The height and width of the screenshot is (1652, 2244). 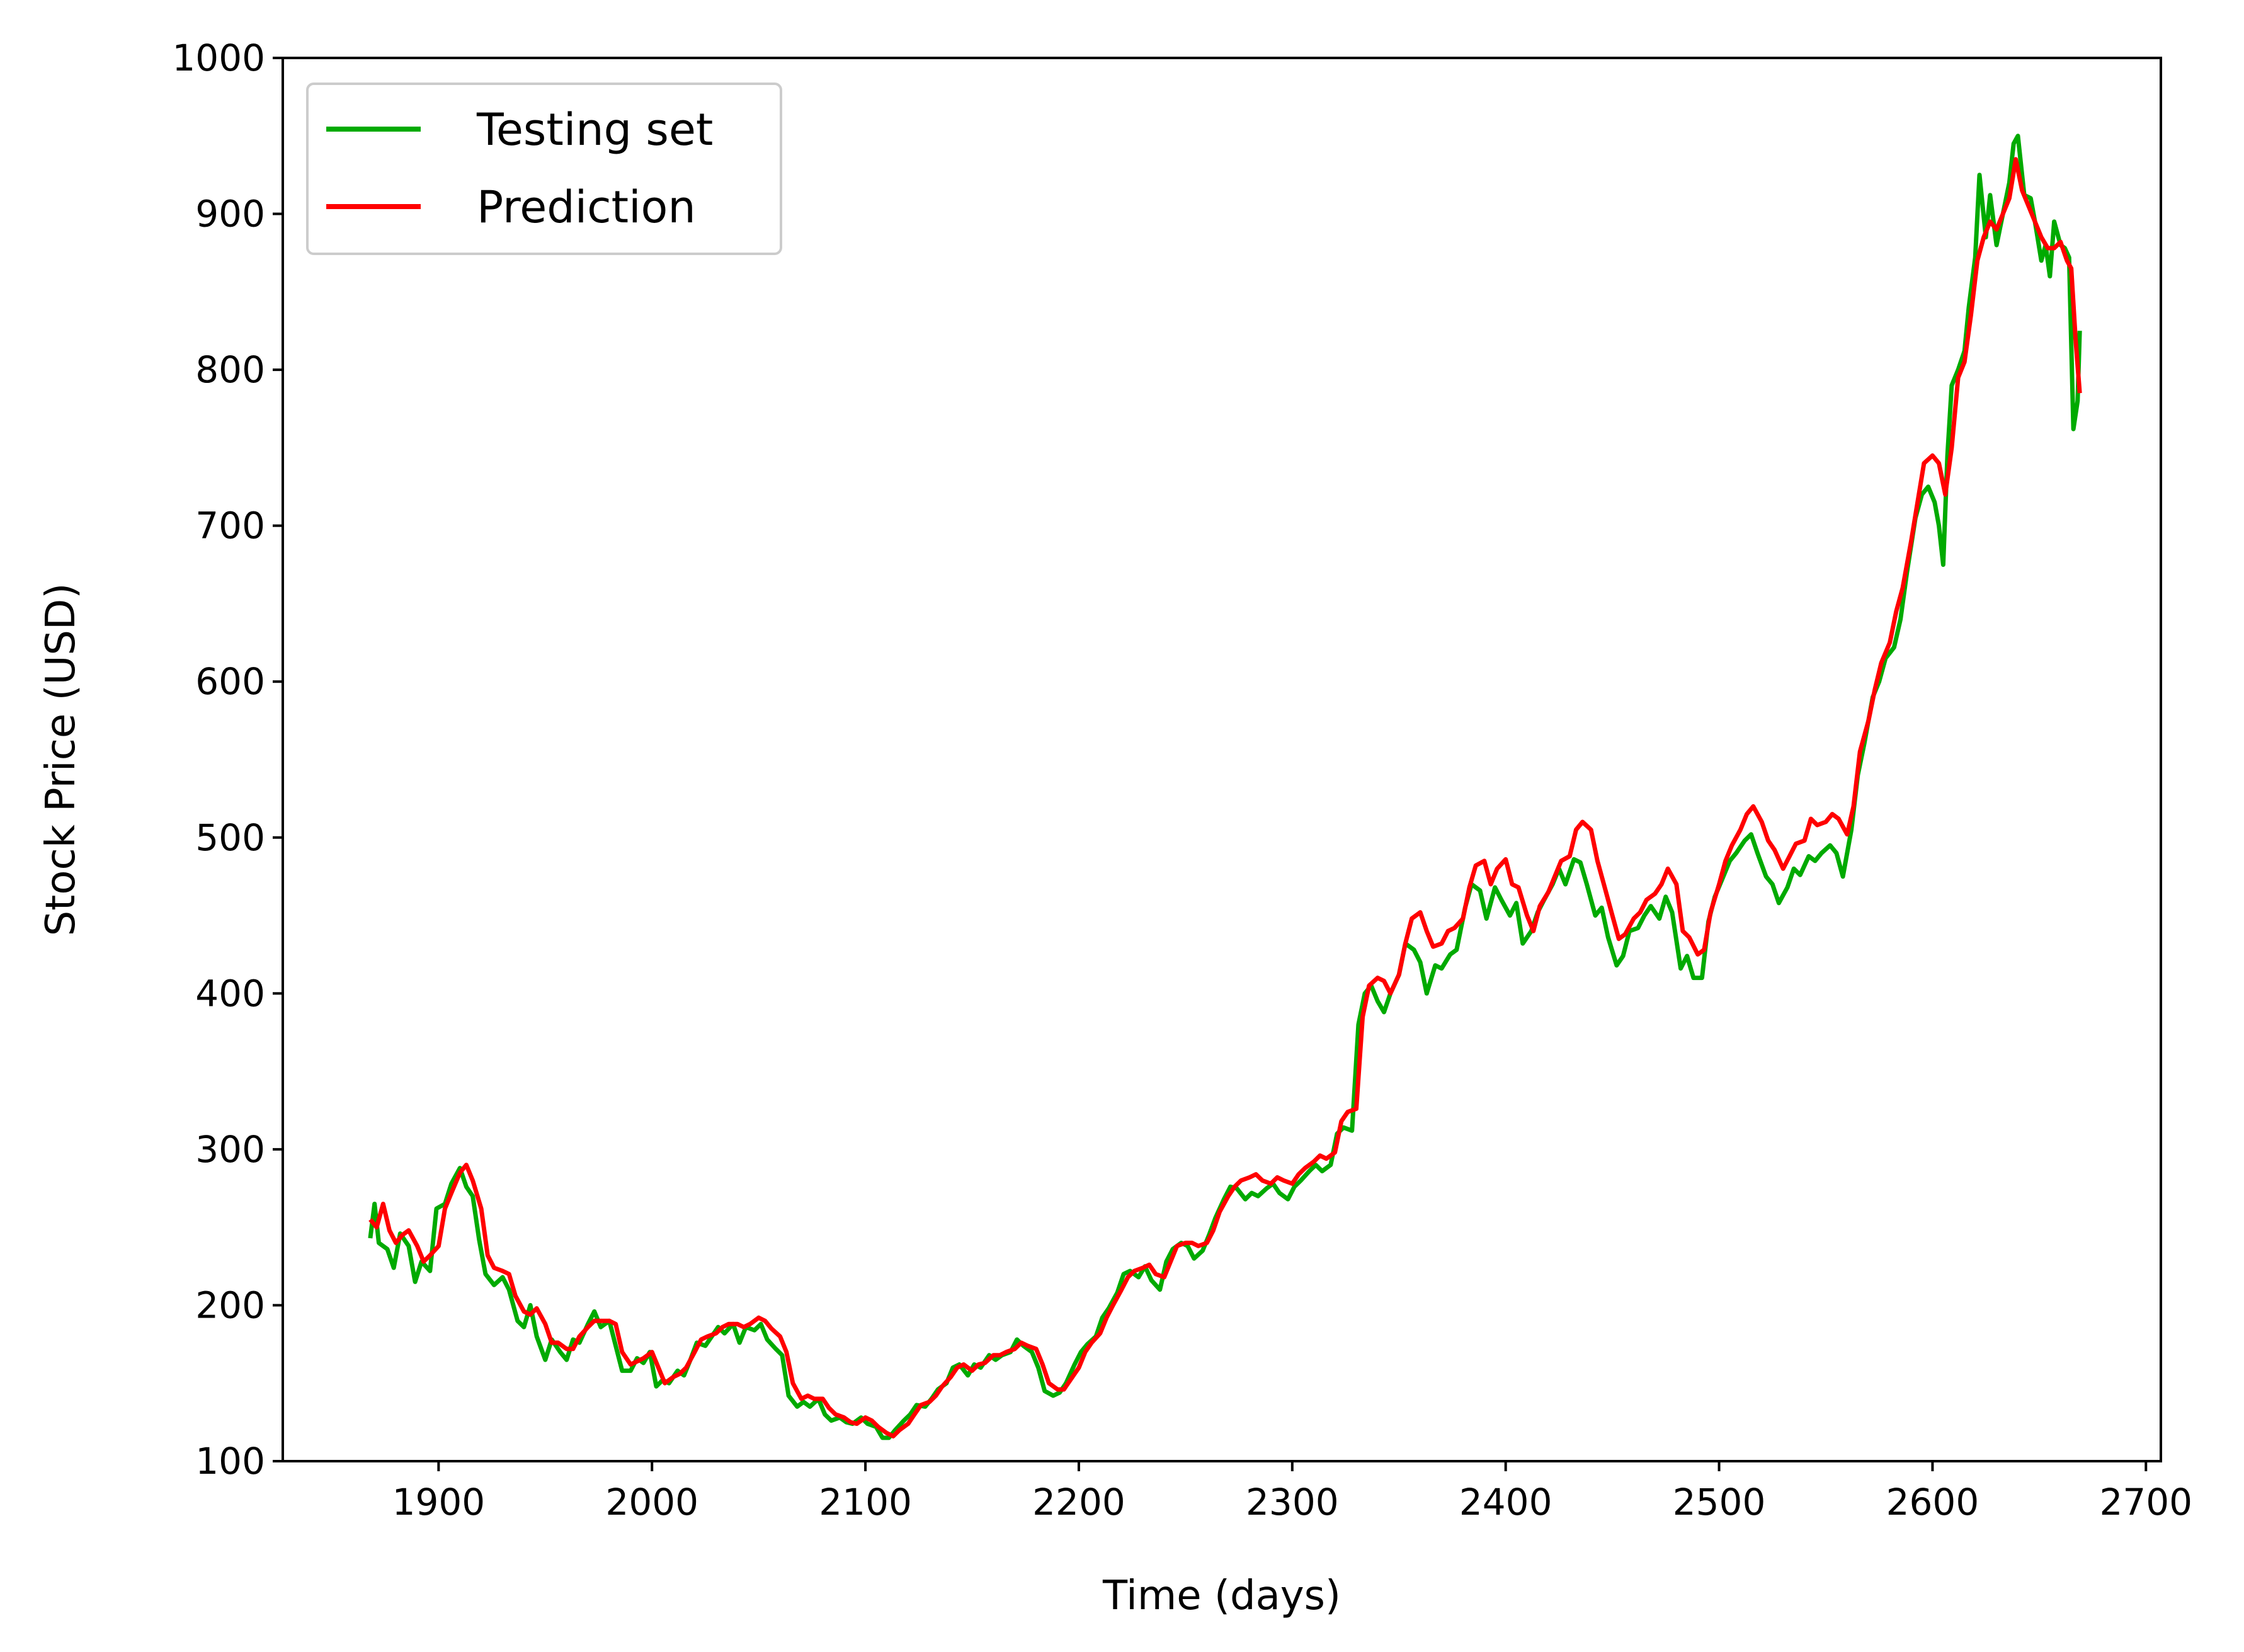 I want to click on legend-box, so click(x=544, y=169).